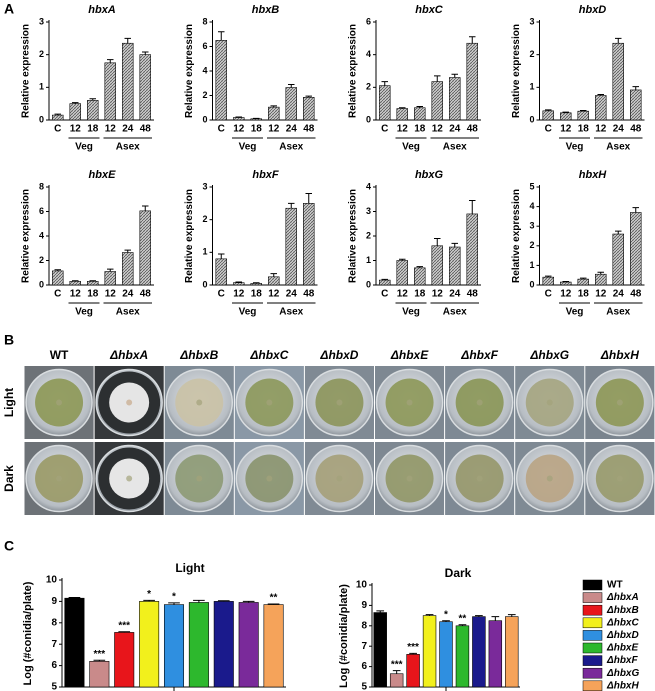 This screenshot has width=655, height=691. I want to click on y-axis-label: Relative expression, so click(189, 236).